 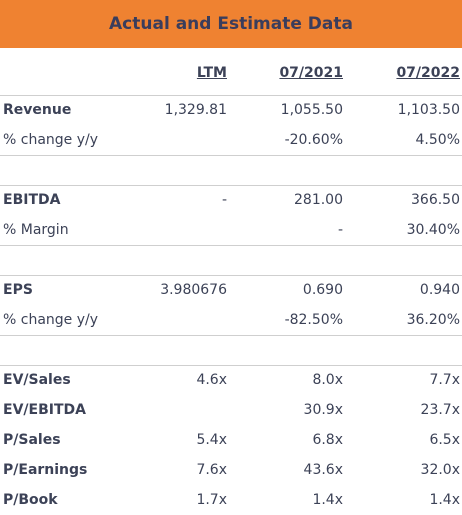 I want to click on value-cell: 7.6x, so click(x=211, y=470).